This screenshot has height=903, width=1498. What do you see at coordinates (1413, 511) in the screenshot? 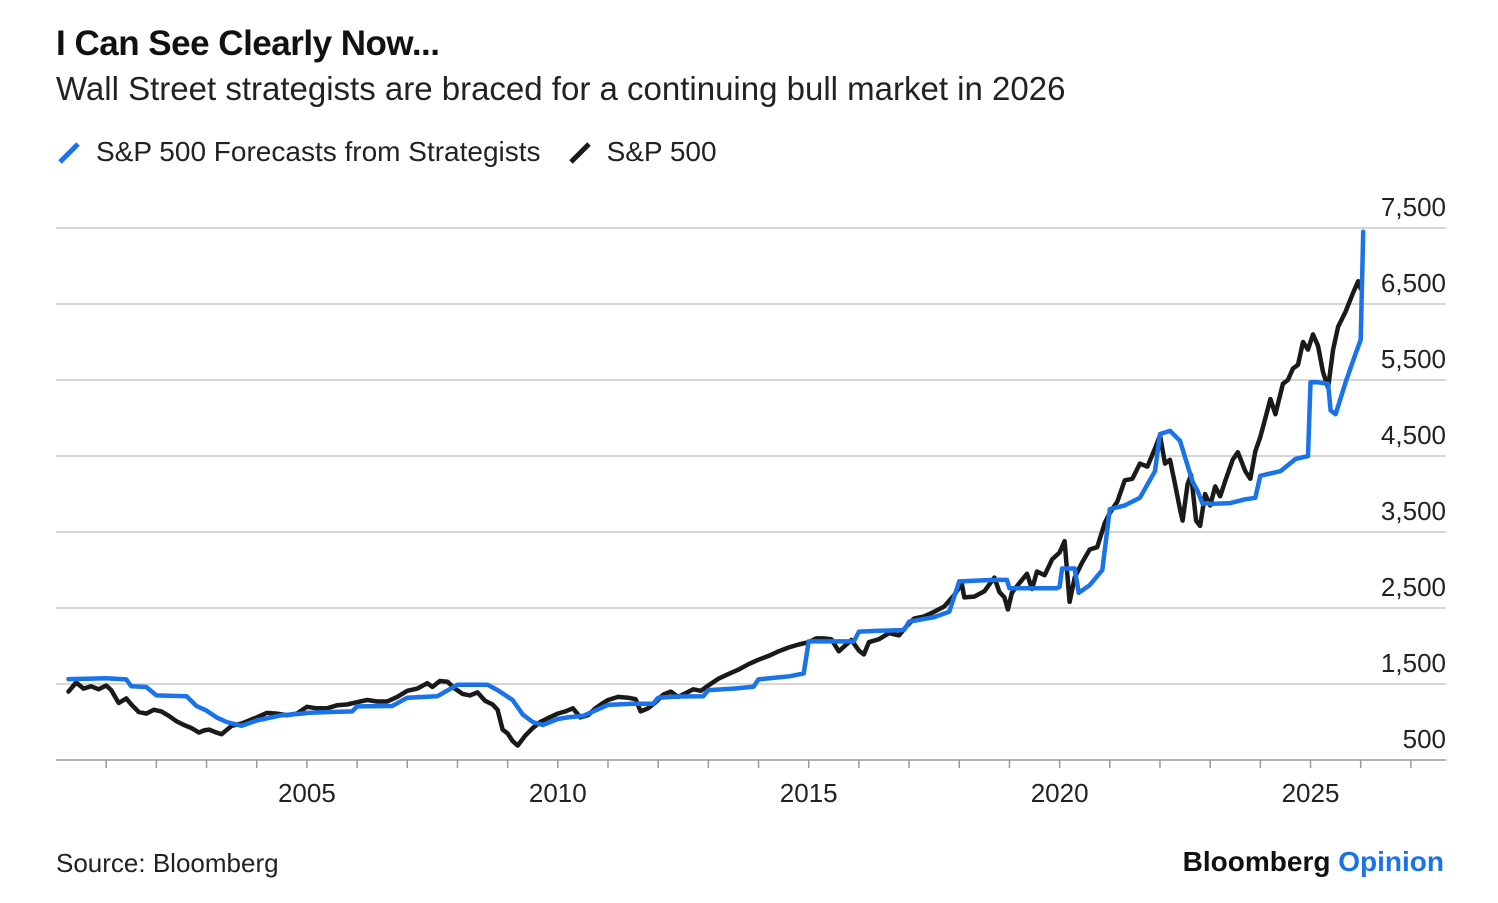
I see `y-tick-label: 3,500` at bounding box center [1413, 511].